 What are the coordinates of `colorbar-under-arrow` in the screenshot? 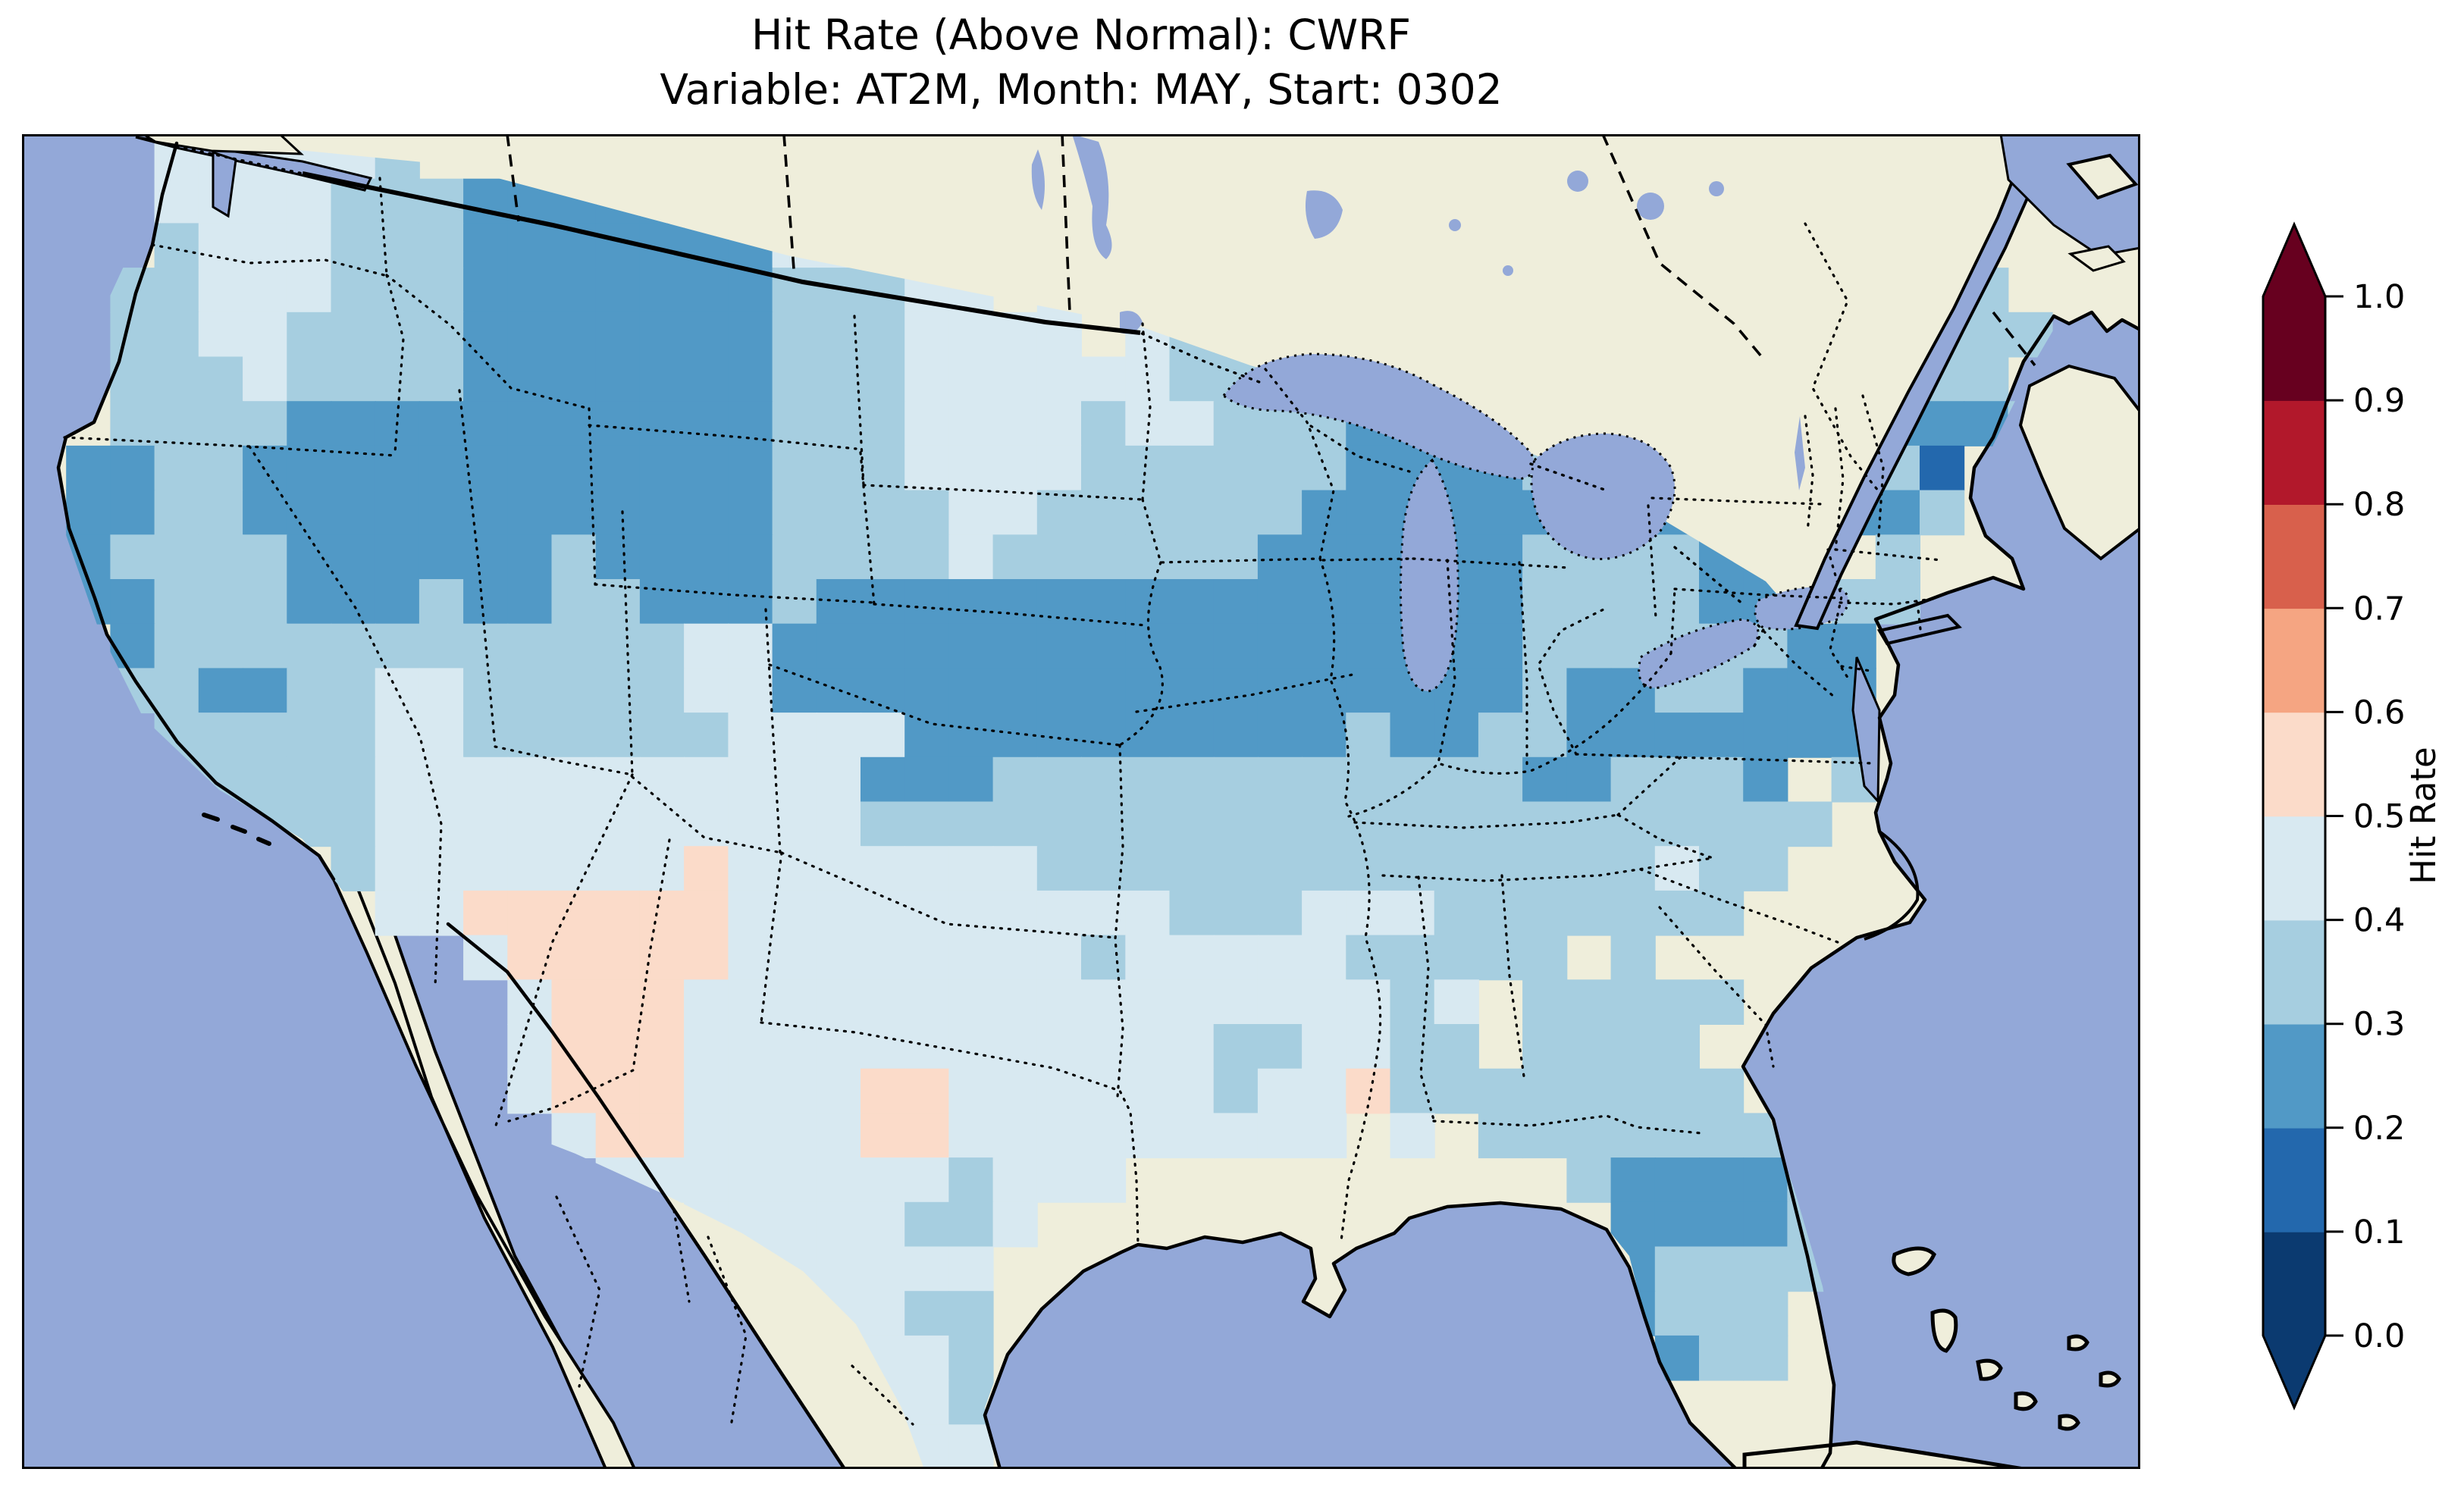 It's located at (2294, 1372).